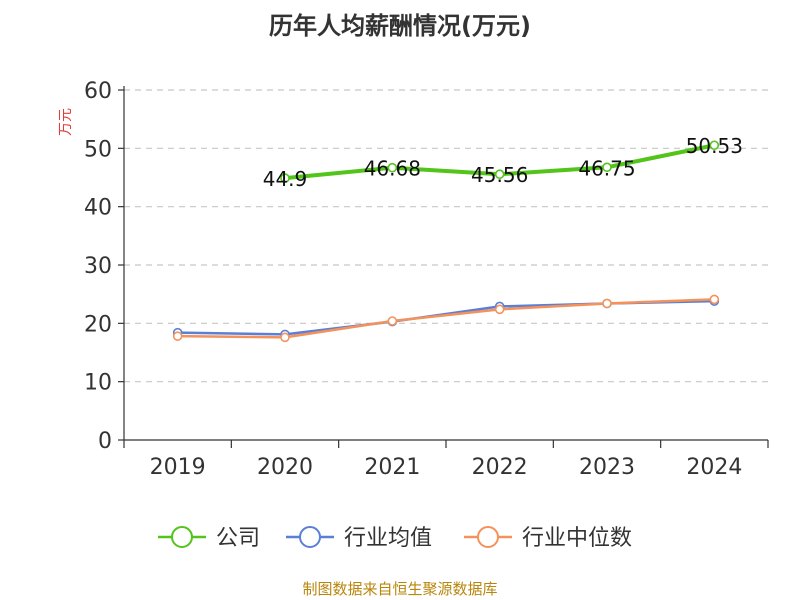  I want to click on y-axis-label: 万元, so click(66, 122).